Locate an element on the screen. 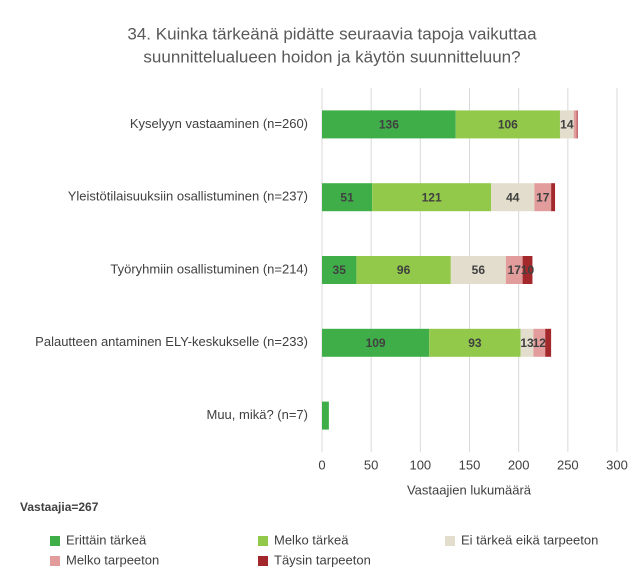  data-label: 14 is located at coordinates (567, 125).